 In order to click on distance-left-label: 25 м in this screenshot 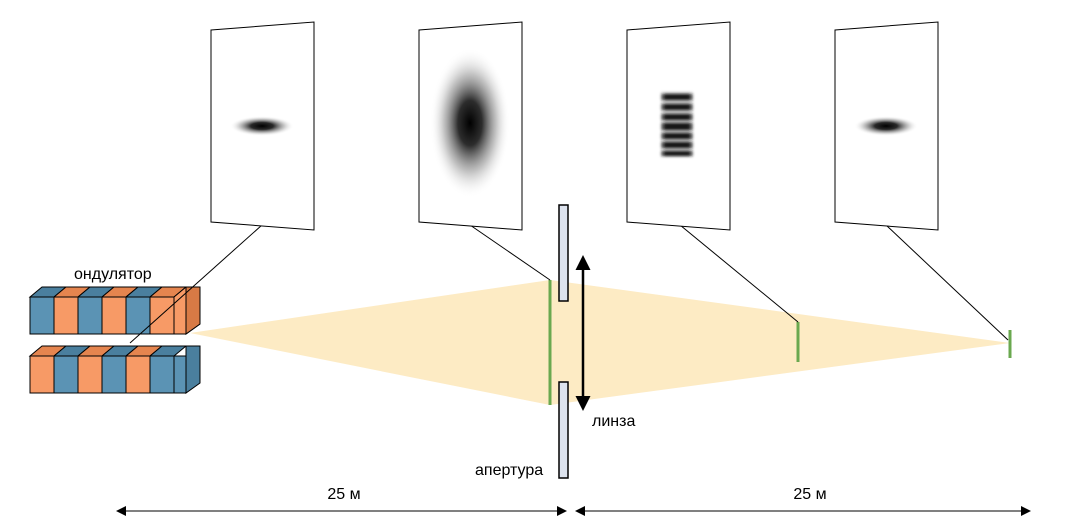, I will do `click(343, 494)`.